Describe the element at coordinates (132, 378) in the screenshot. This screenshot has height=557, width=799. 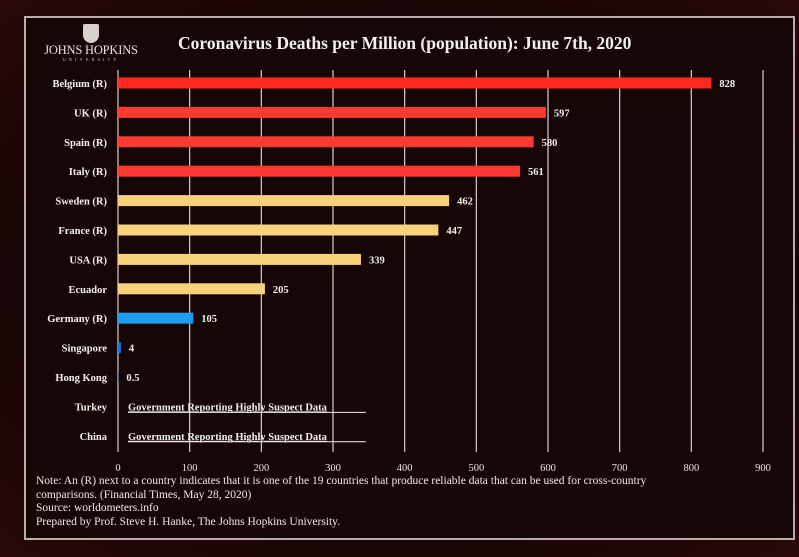
I see `value-label: 0.5` at that location.